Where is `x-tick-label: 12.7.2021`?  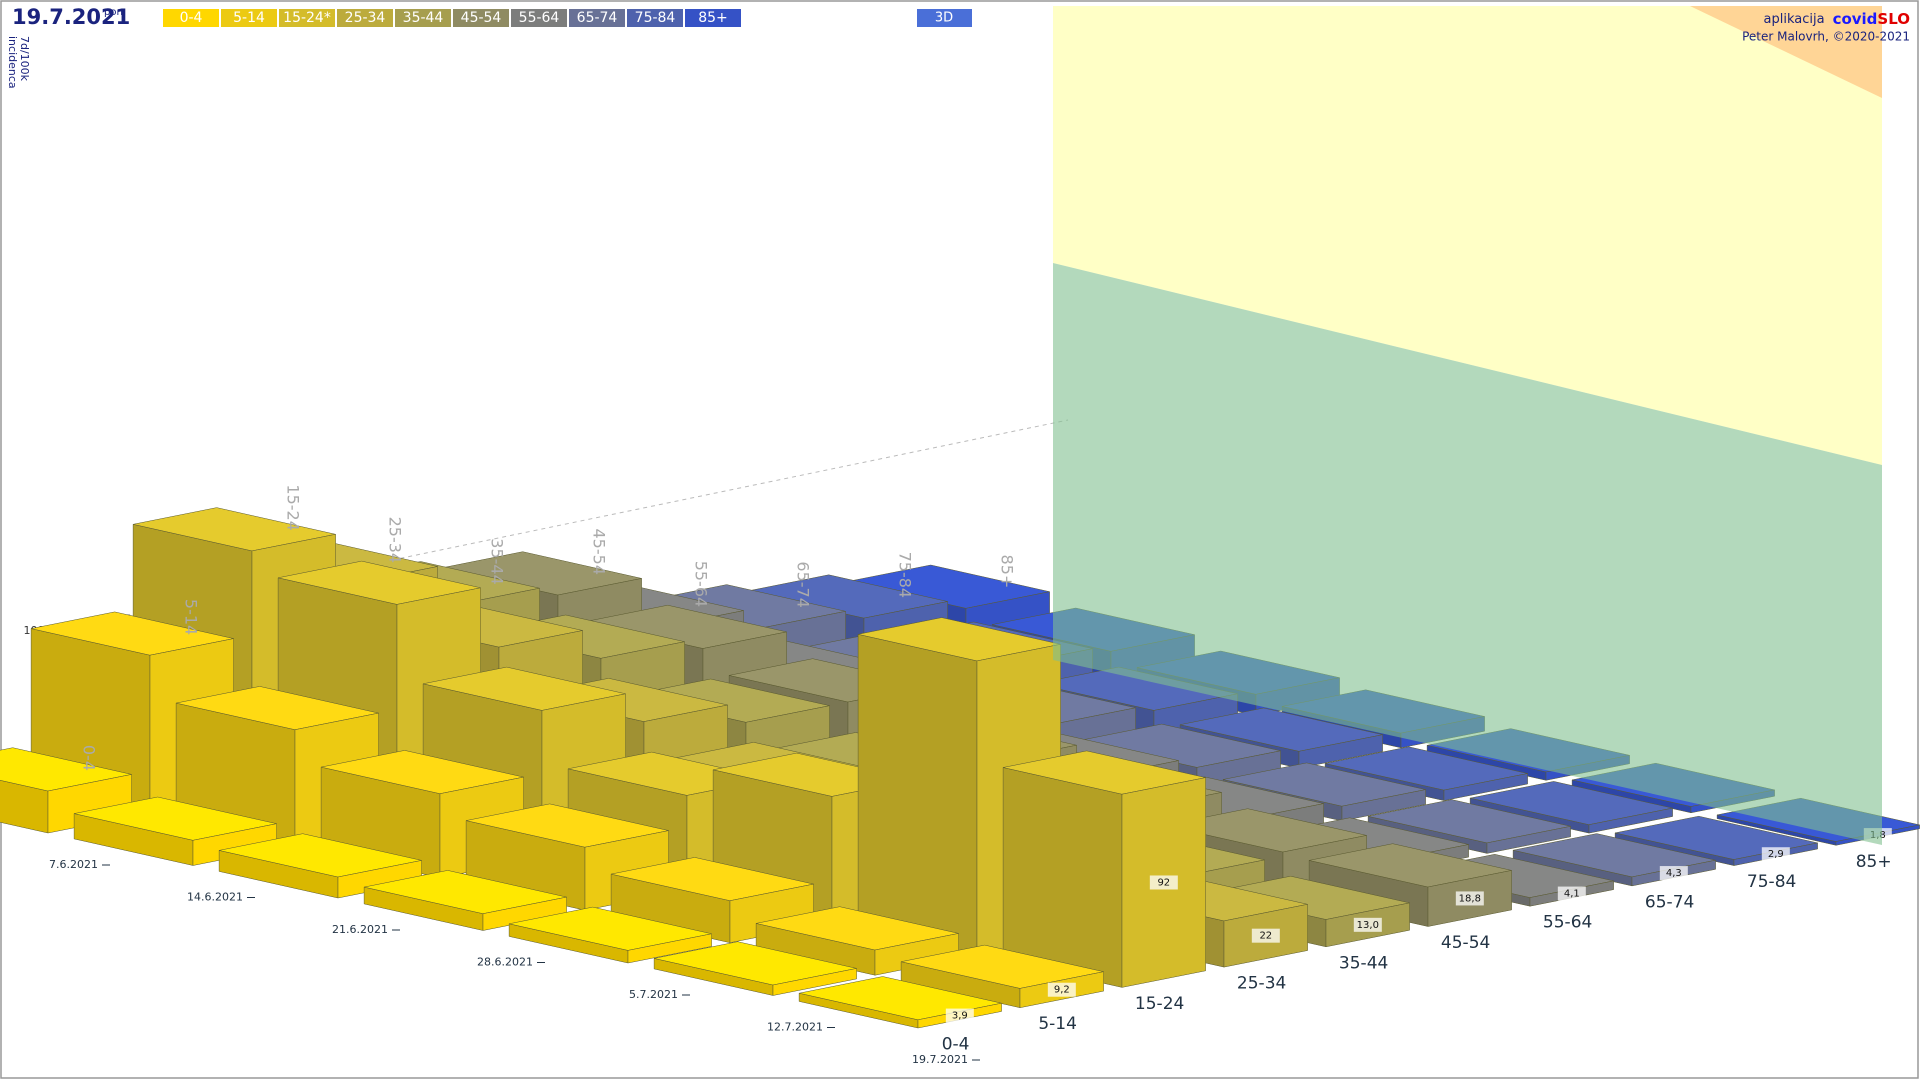
x-tick-label: 12.7.2021 is located at coordinates (795, 1027).